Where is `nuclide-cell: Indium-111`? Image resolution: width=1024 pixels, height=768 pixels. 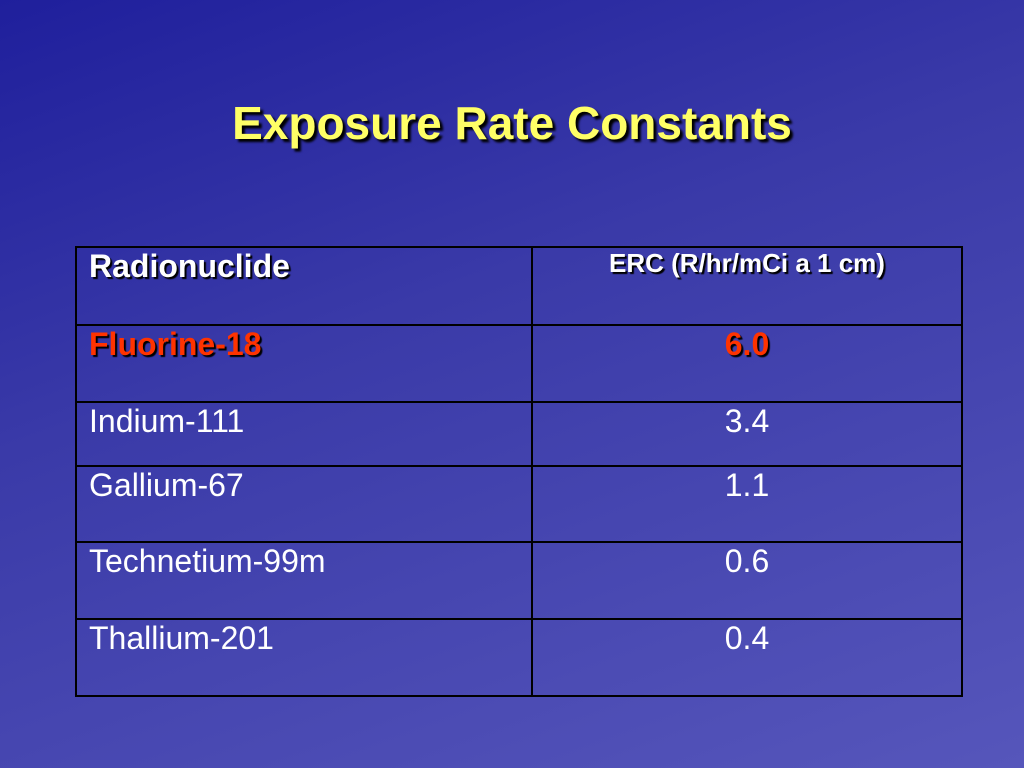
nuclide-cell: Indium-111 is located at coordinates (304, 434).